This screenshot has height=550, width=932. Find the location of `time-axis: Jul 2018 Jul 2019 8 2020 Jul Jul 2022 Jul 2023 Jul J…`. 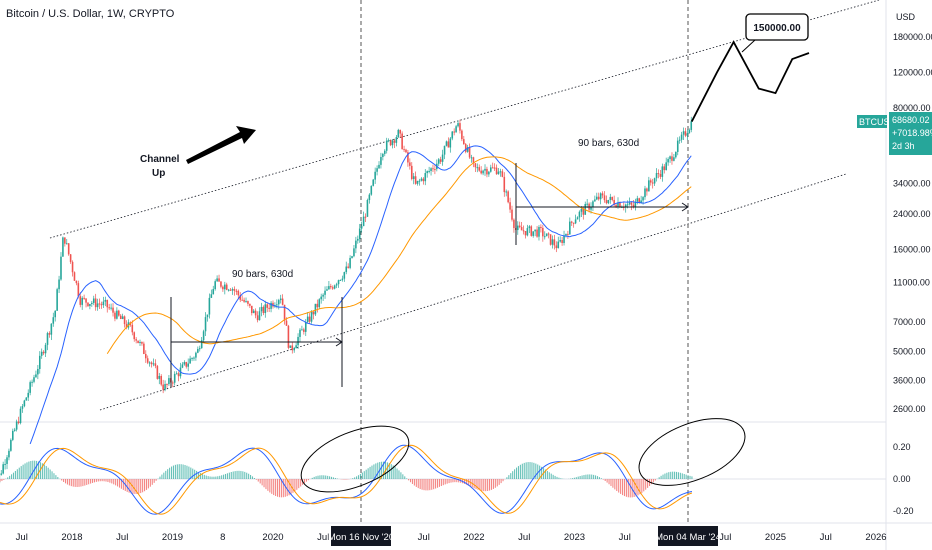

time-axis: Jul 2018 Jul 2019 8 2020 Jul Jul 2022 Jul 2023 Jul J… is located at coordinates (451, 537).